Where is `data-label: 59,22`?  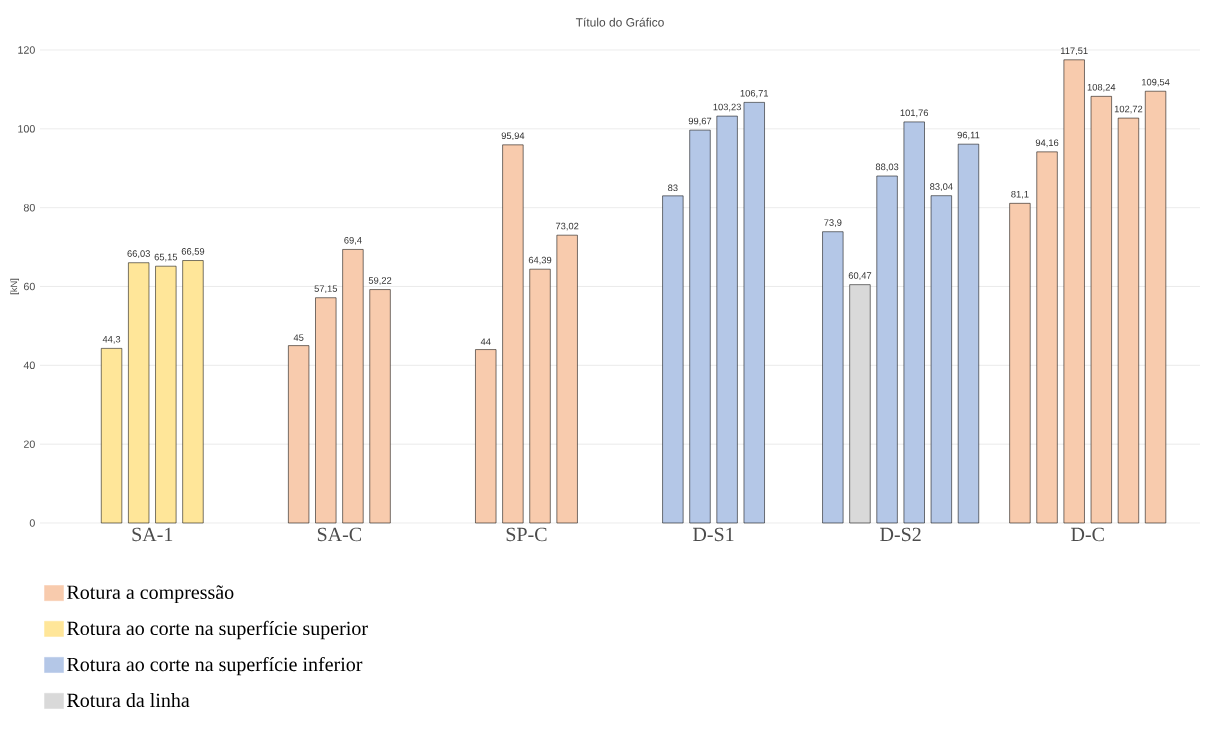 data-label: 59,22 is located at coordinates (380, 281).